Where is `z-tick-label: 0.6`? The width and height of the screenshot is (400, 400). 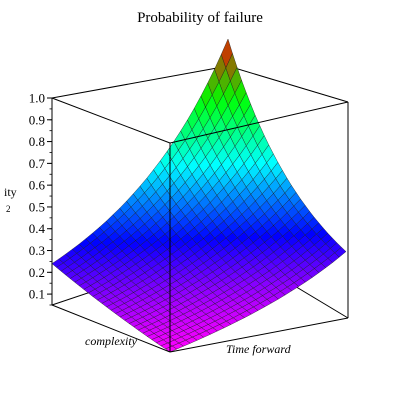
z-tick-label: 0.6 is located at coordinates (37, 185).